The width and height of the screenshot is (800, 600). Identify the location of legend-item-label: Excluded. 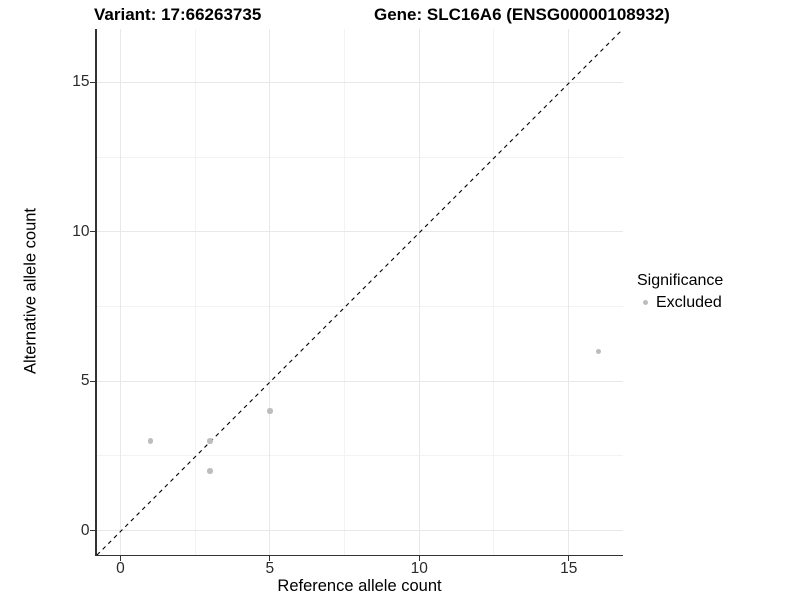
(689, 302).